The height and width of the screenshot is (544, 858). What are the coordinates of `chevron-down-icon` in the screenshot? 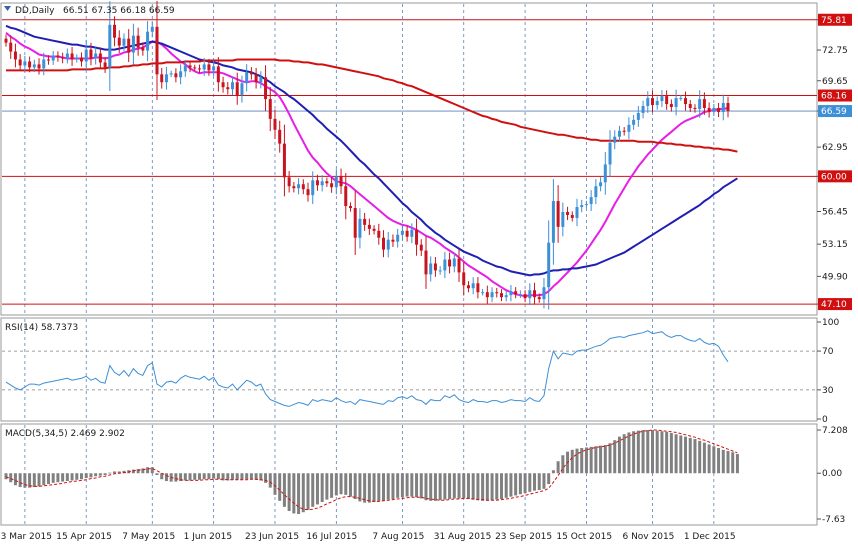 It's located at (7, 8).